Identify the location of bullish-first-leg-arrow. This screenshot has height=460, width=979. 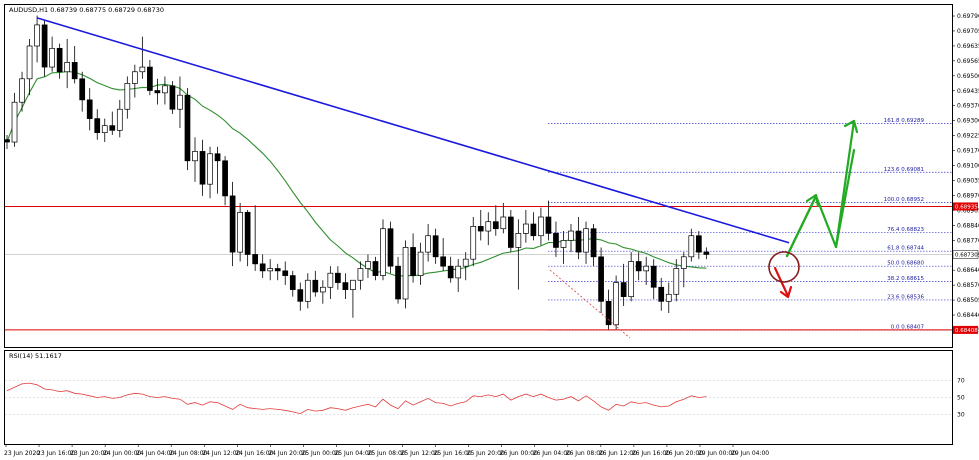
(801, 226).